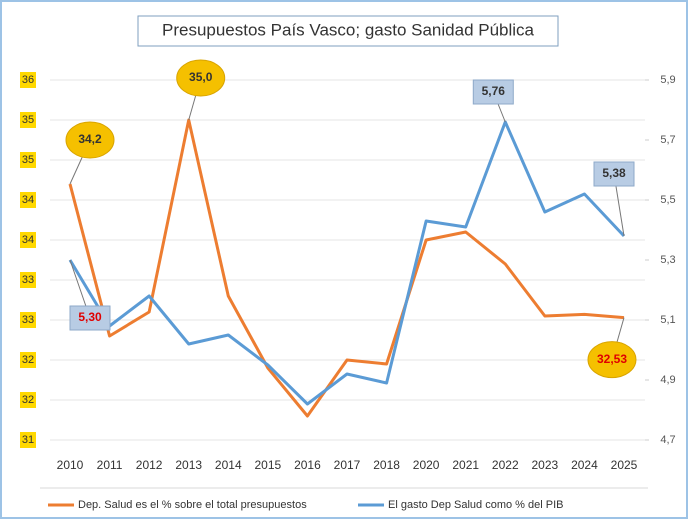 The image size is (688, 519). Describe the element at coordinates (667, 140) in the screenshot. I see `y2-tick-label: 5,7` at that location.